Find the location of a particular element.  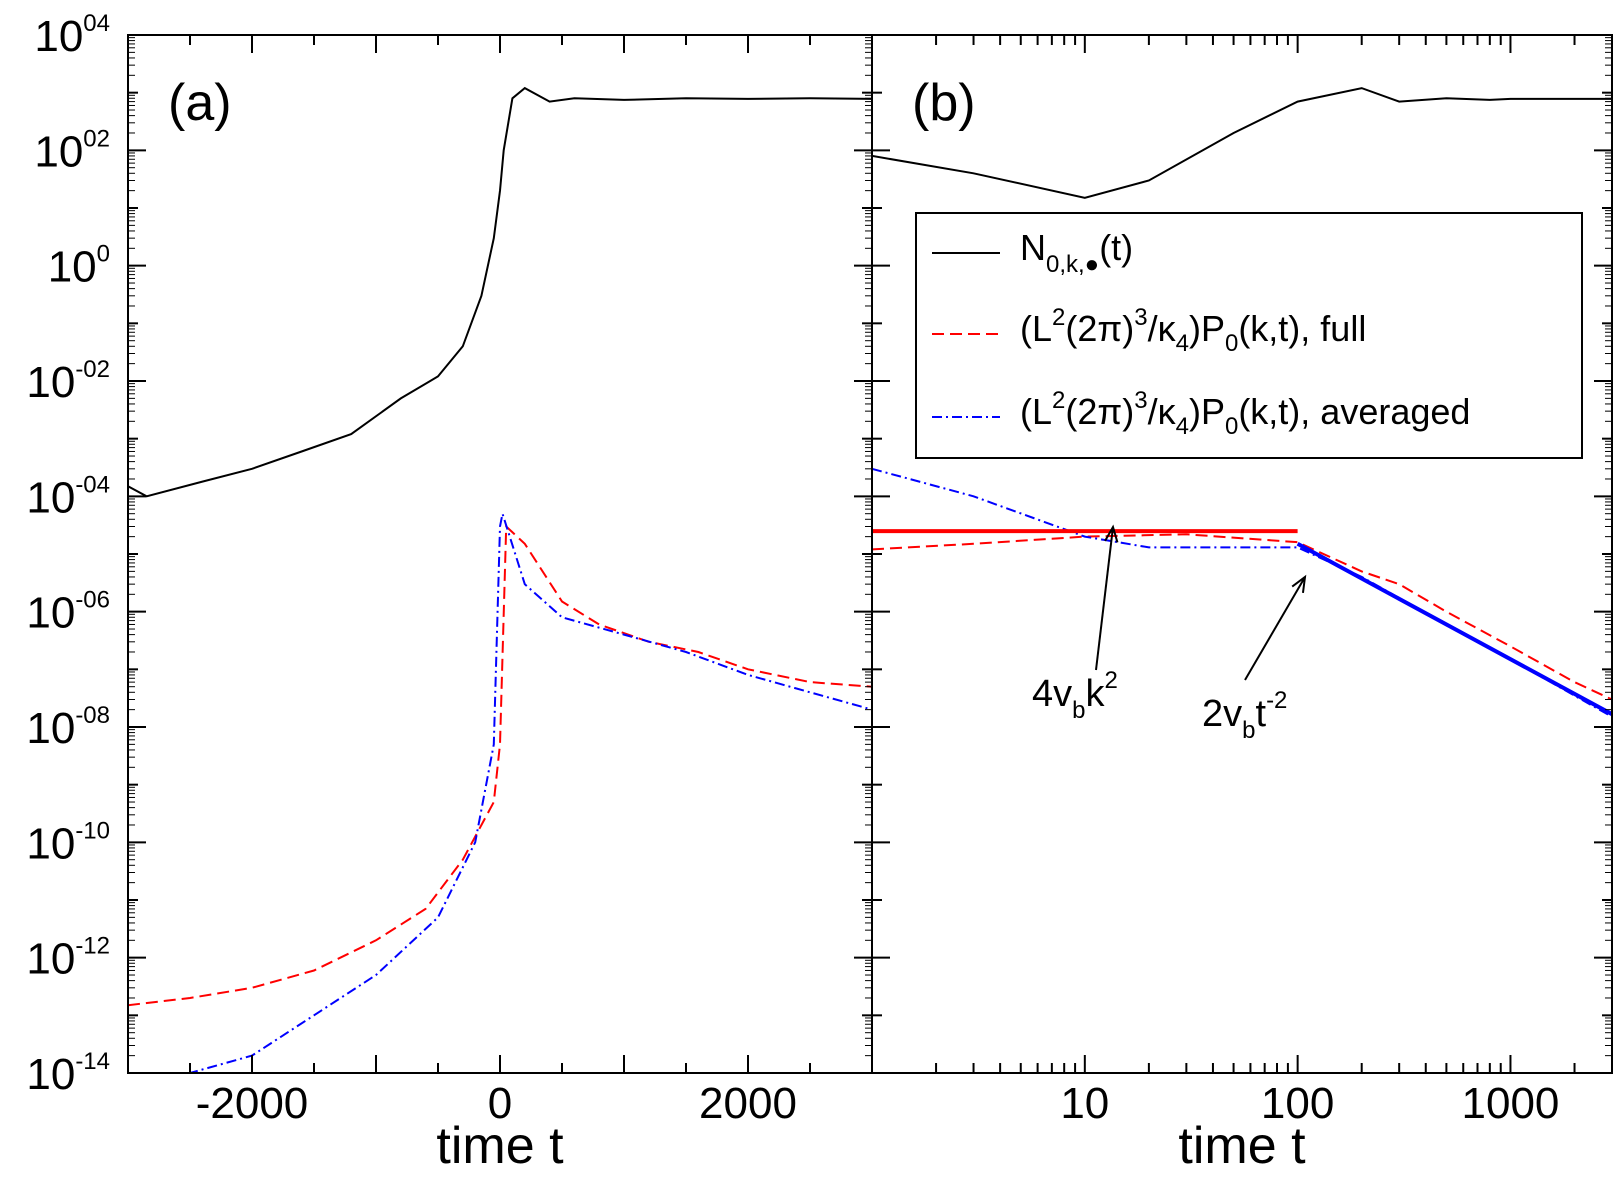

y-tick-exp: 04 is located at coordinates (96, 23).